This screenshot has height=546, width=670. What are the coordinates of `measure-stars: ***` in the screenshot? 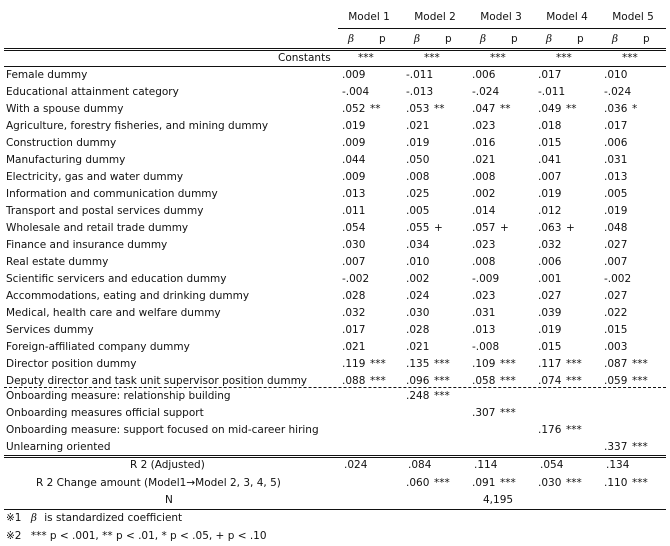 It's located at (442, 396).